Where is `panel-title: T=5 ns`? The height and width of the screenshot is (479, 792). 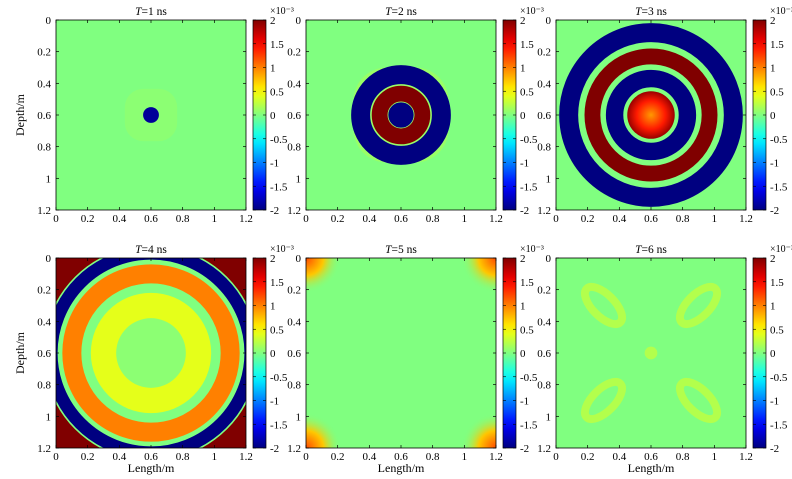
panel-title: T=5 ns is located at coordinates (401, 250).